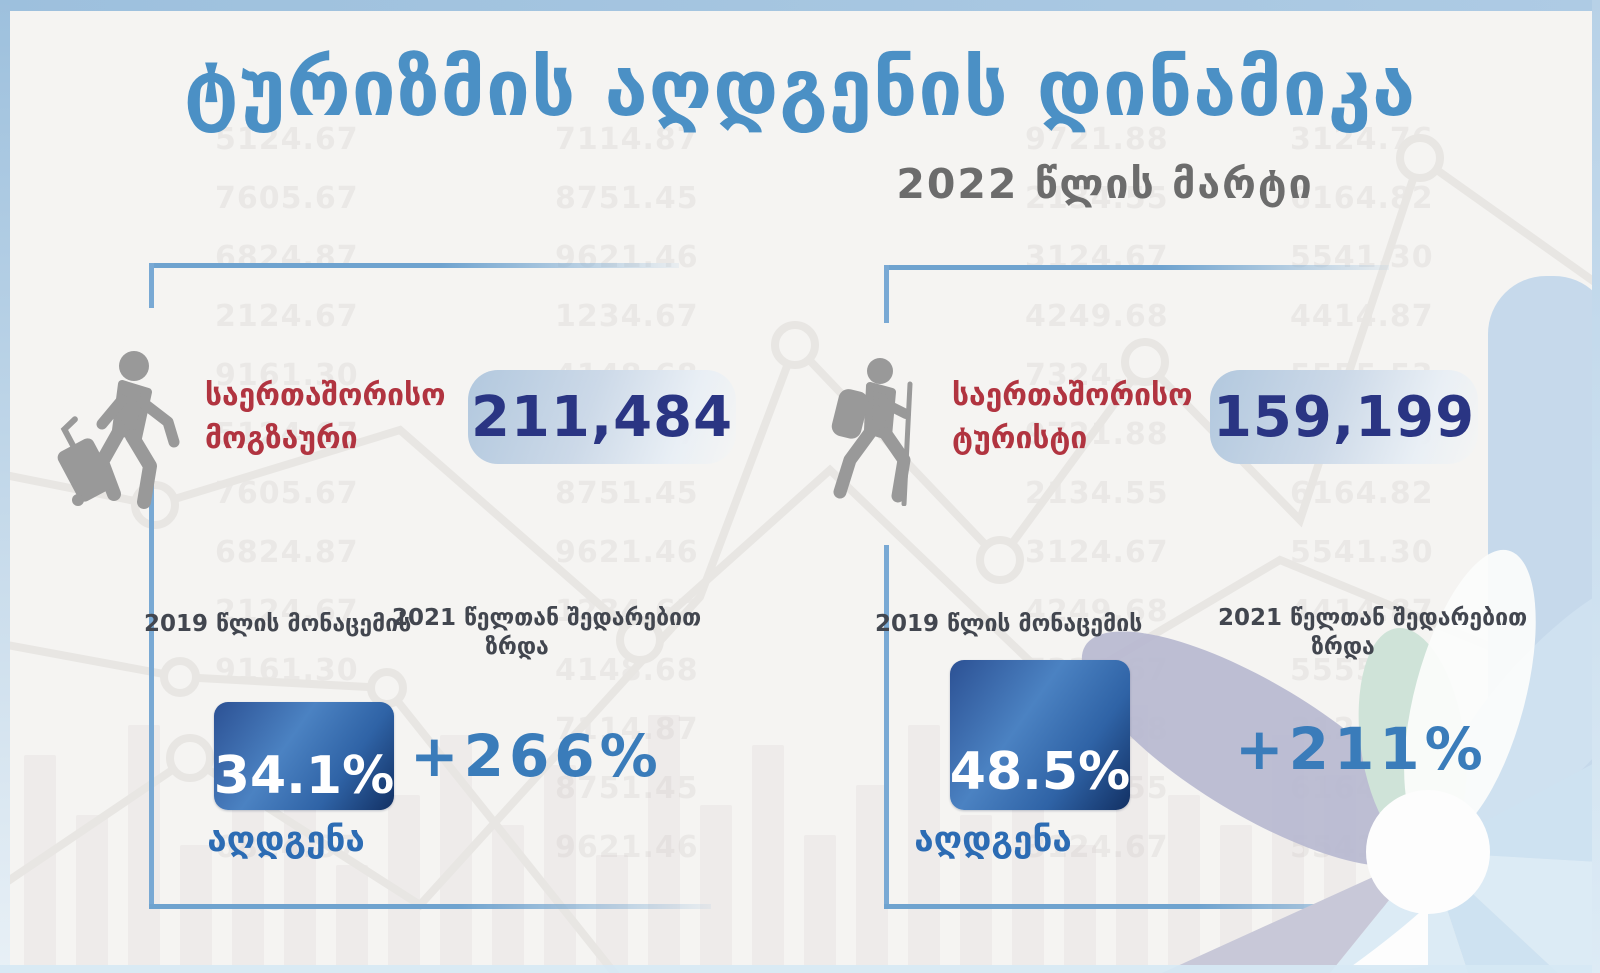 This screenshot has height=973, width=1600. I want to click on watermark-number: 9721.88, so click(1097, 139).